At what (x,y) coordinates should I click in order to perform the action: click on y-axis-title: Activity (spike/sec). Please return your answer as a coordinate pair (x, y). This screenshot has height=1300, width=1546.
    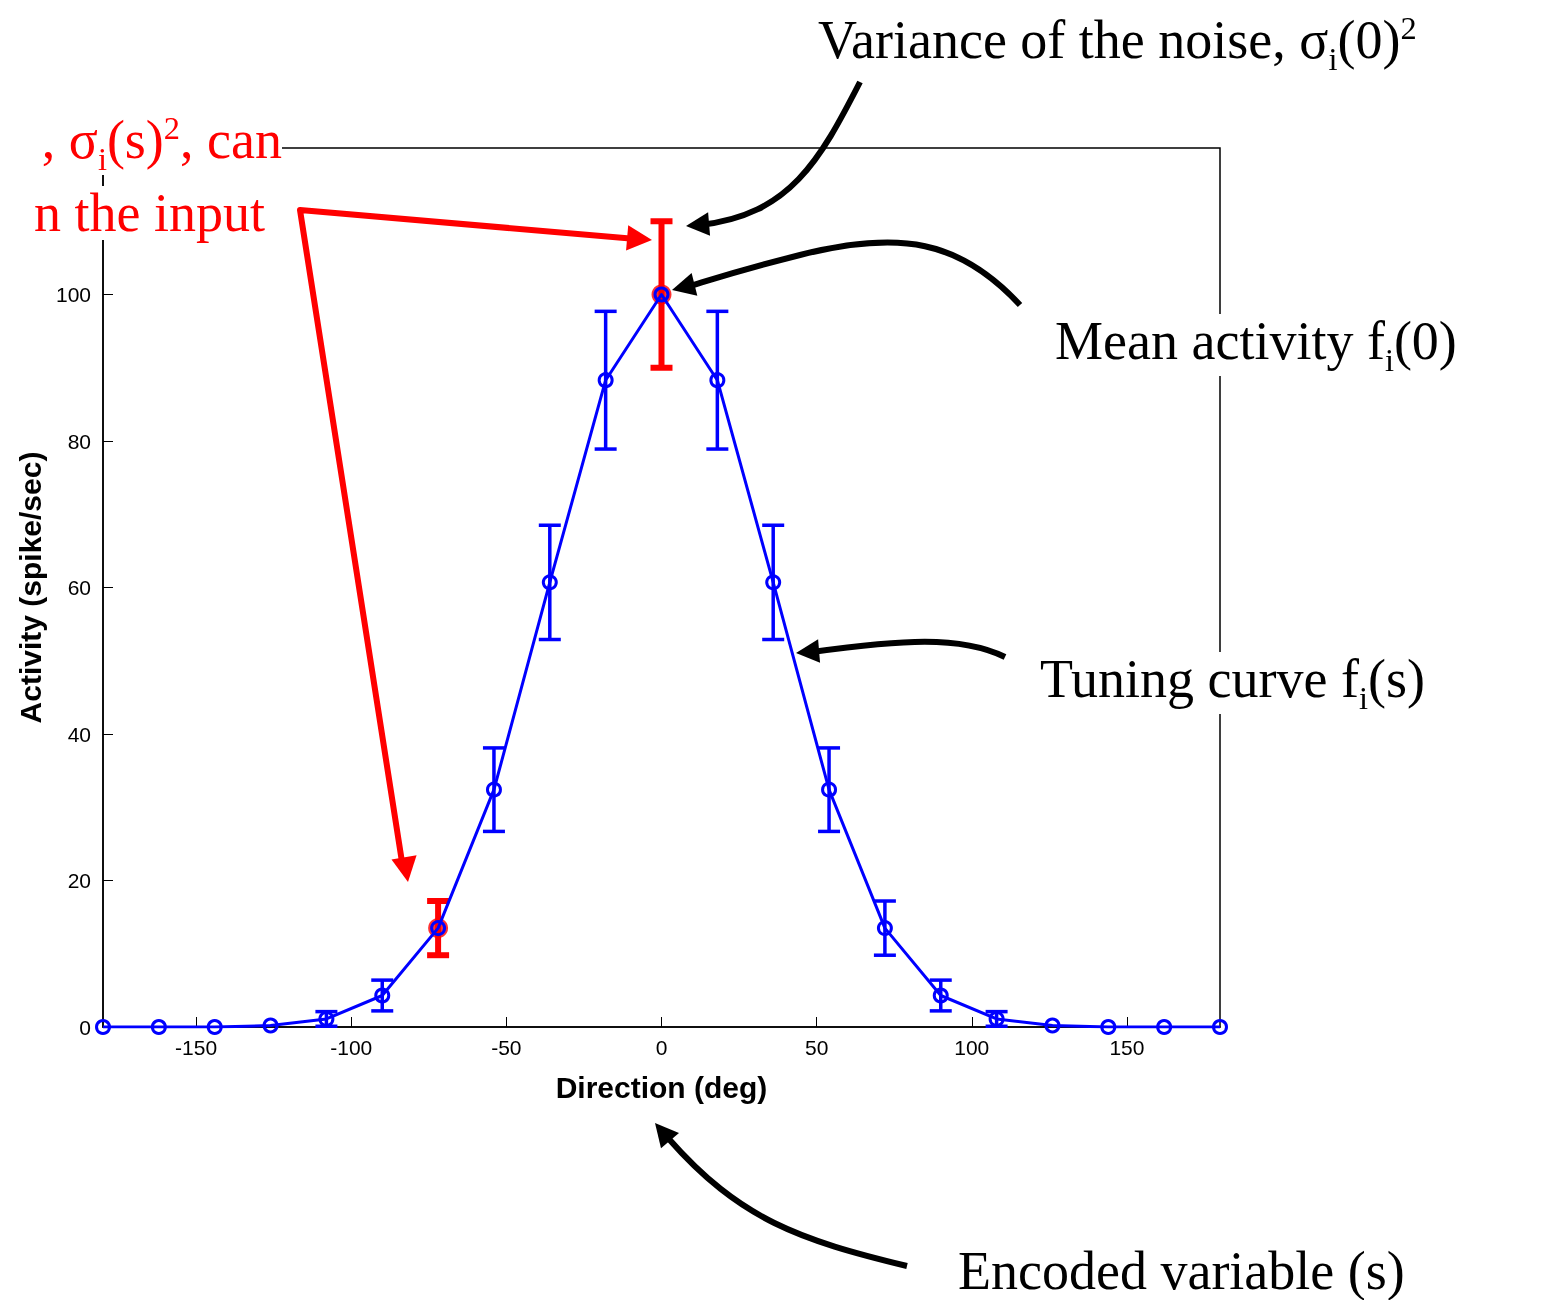
    Looking at the image, I should click on (30, 587).